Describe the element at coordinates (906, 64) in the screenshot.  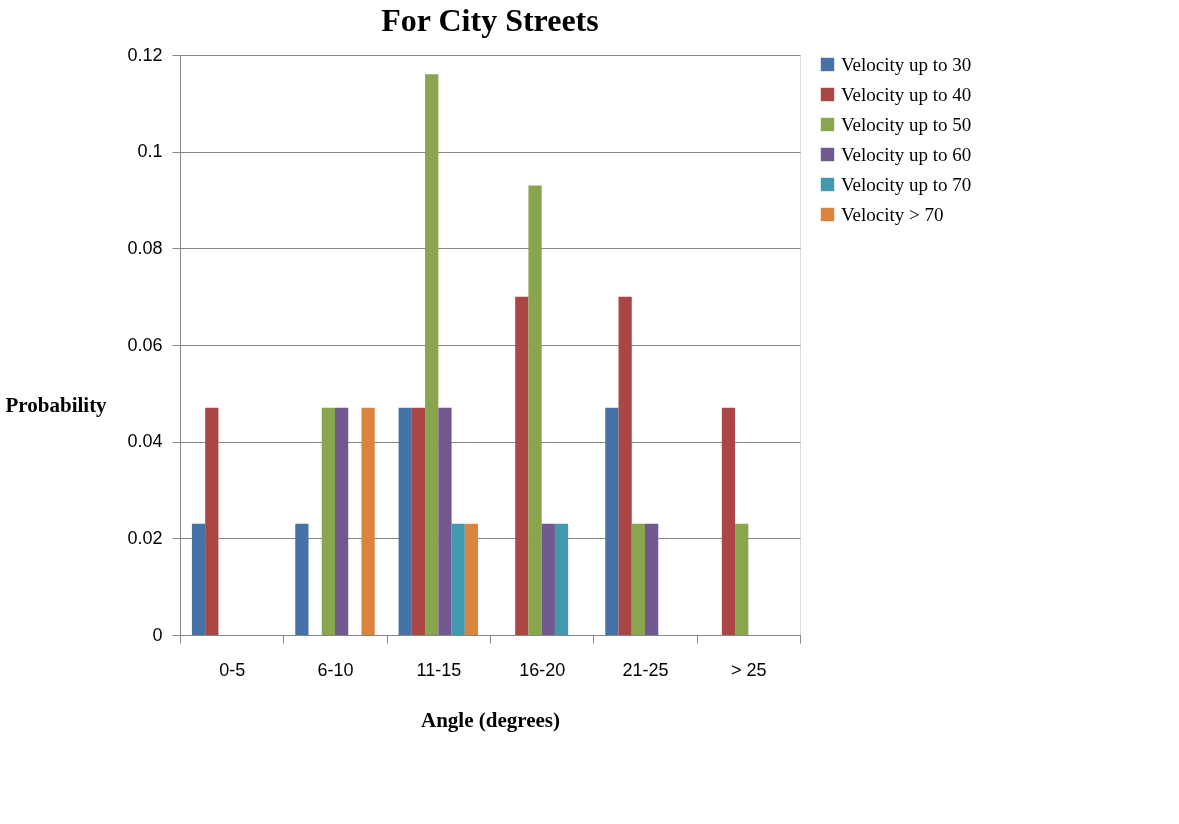
I see `legend-label: Velocity up to 30` at that location.